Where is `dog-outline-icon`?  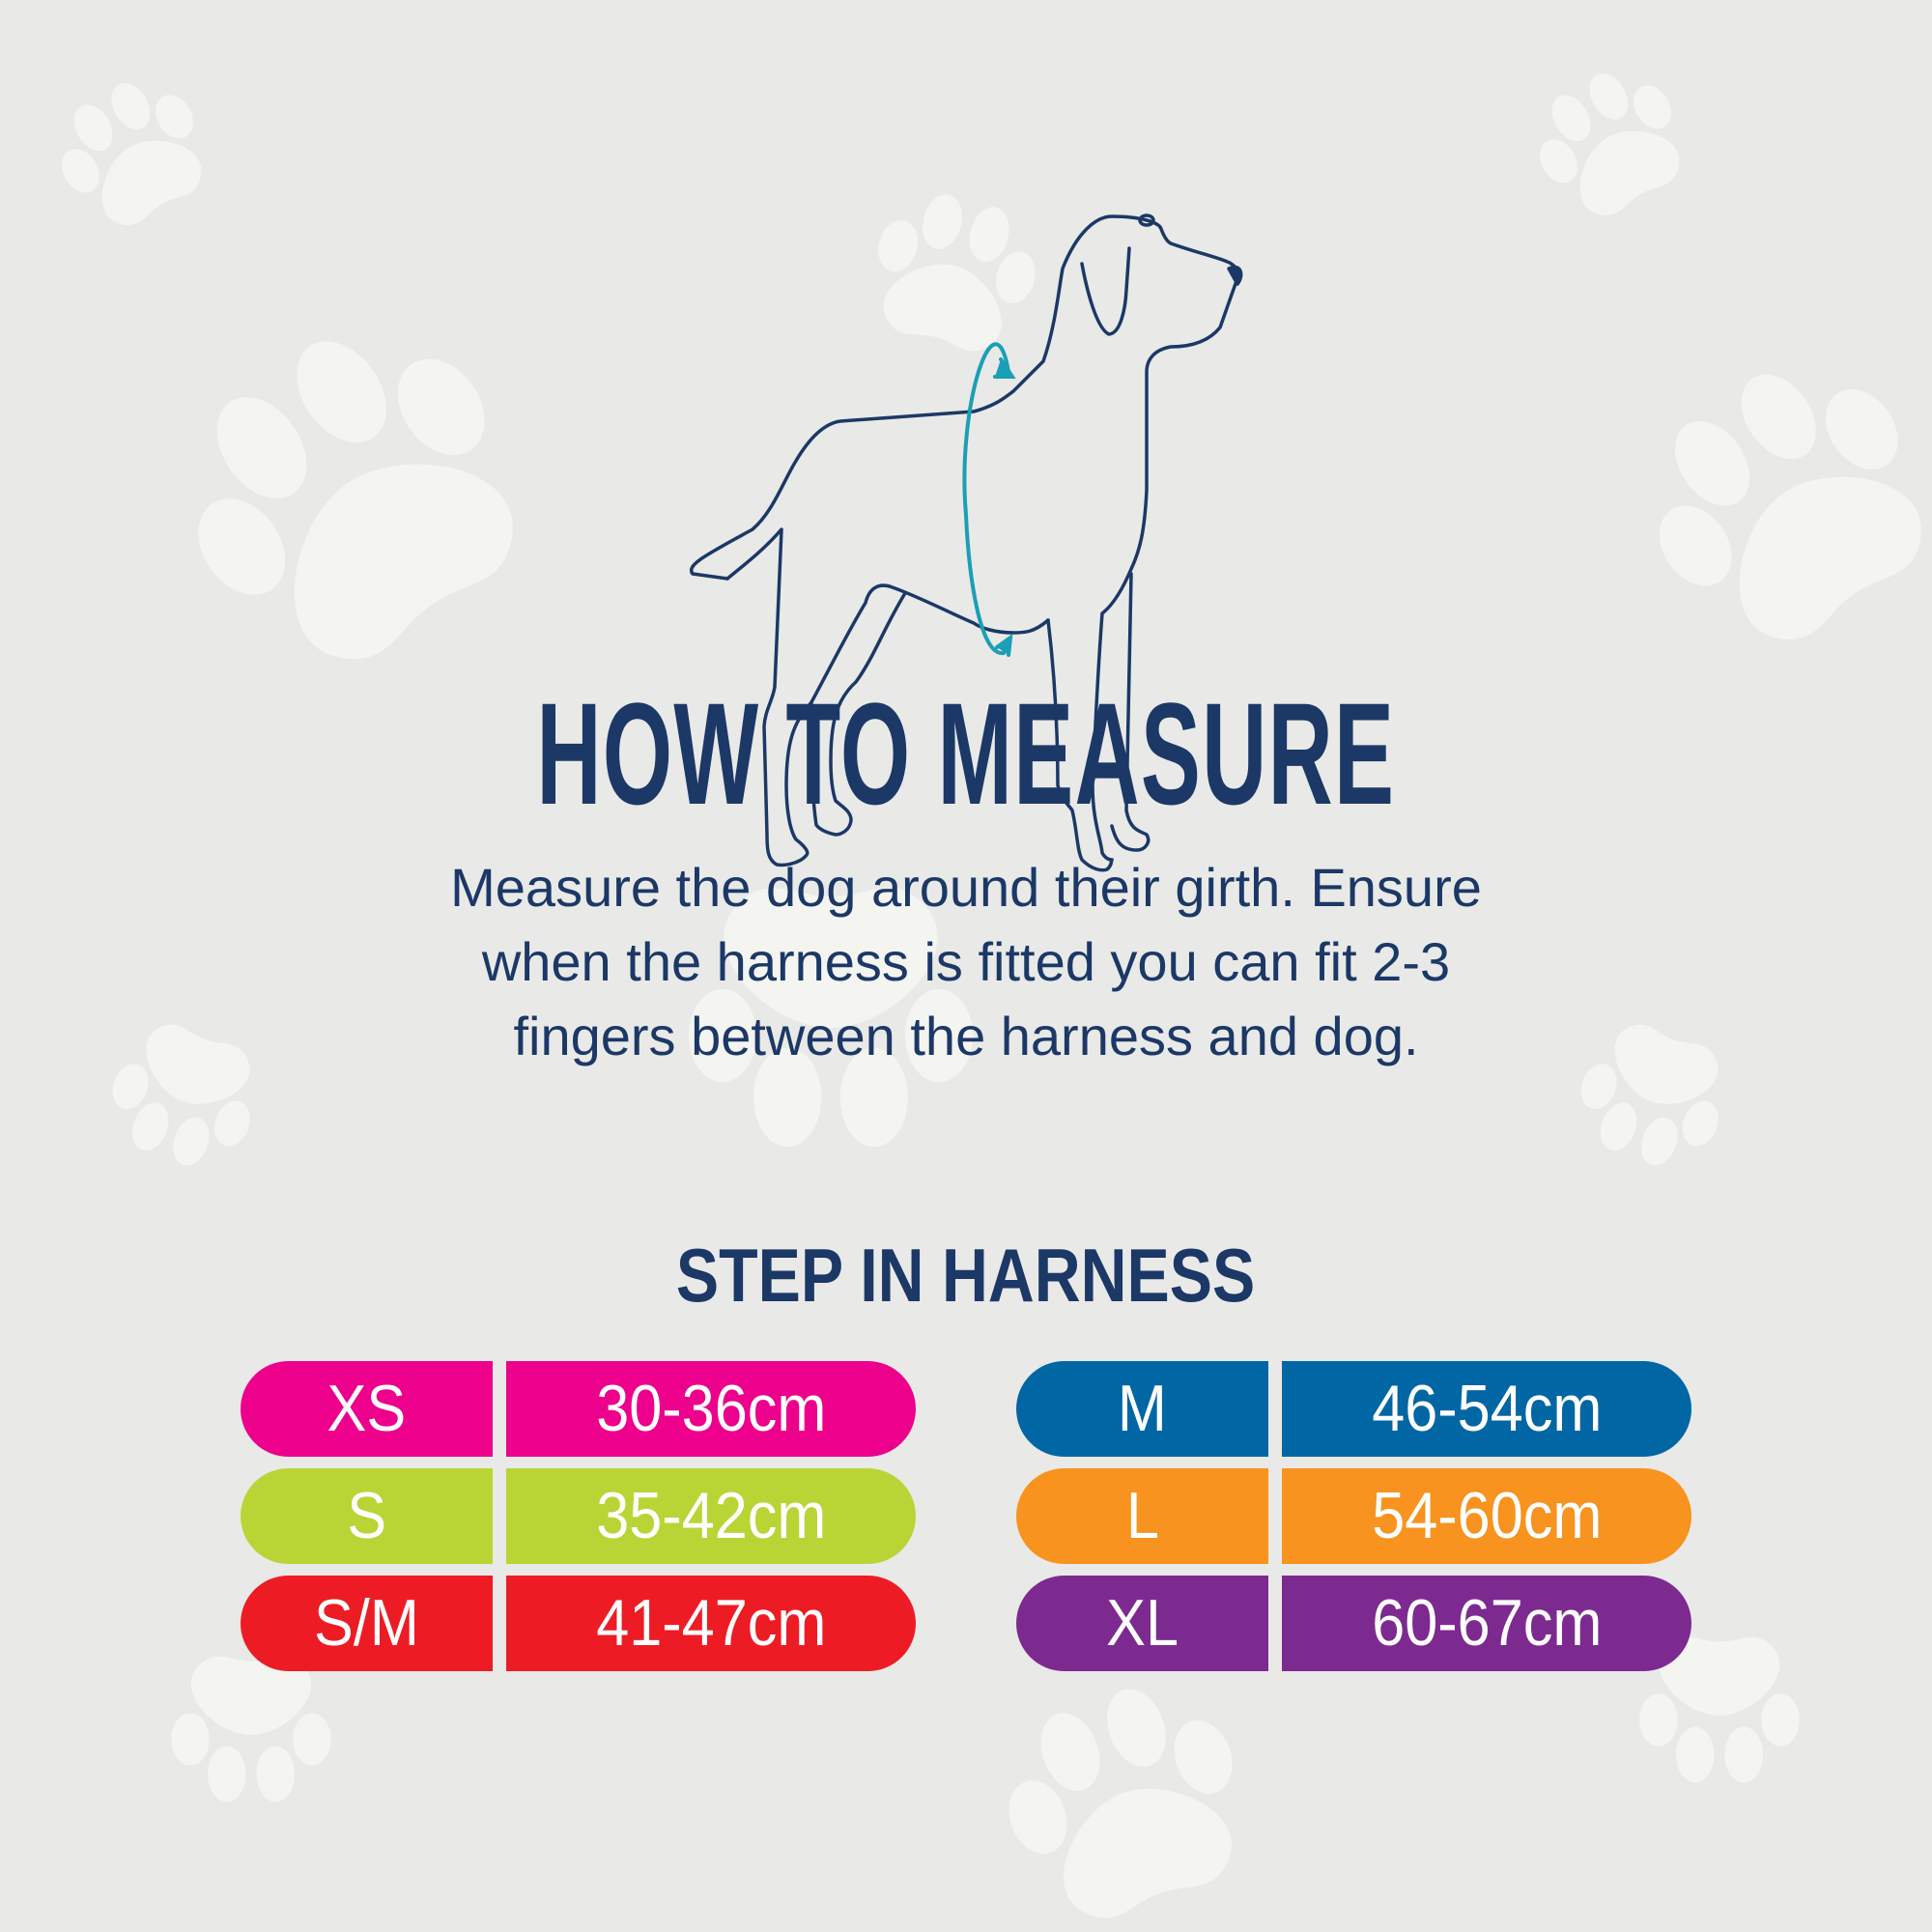
dog-outline-icon is located at coordinates (966, 542).